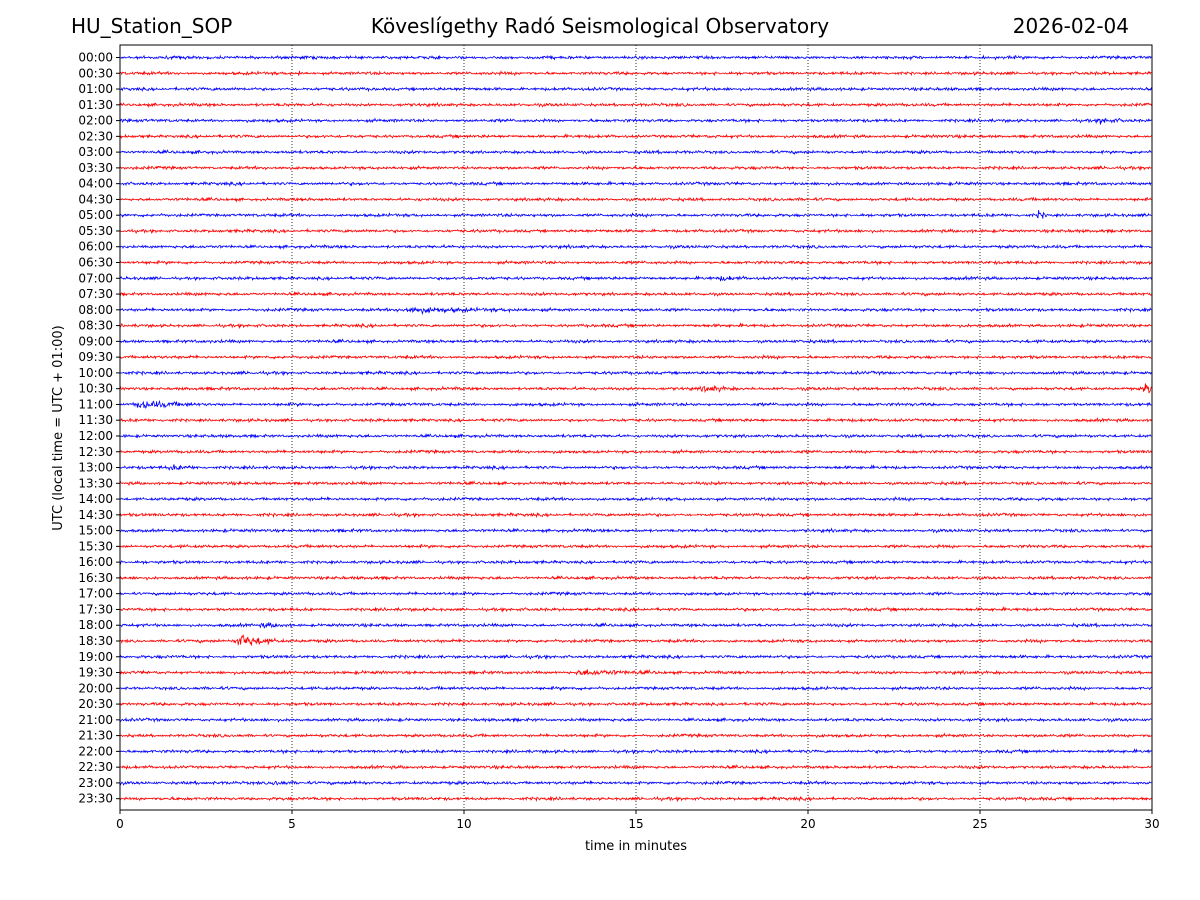 The image size is (1200, 900). Describe the element at coordinates (95, 73) in the screenshot. I see `y-tick-label: 00:30` at that location.